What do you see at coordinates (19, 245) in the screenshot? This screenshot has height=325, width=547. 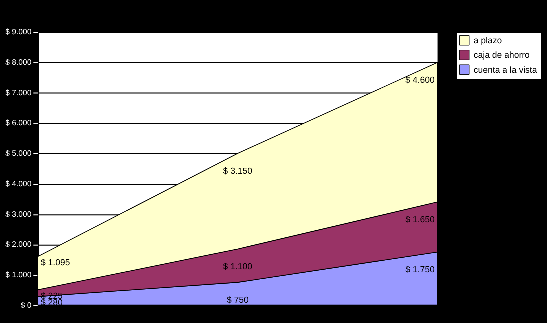 I see `y-tick-label: $ 2.000` at bounding box center [19, 245].